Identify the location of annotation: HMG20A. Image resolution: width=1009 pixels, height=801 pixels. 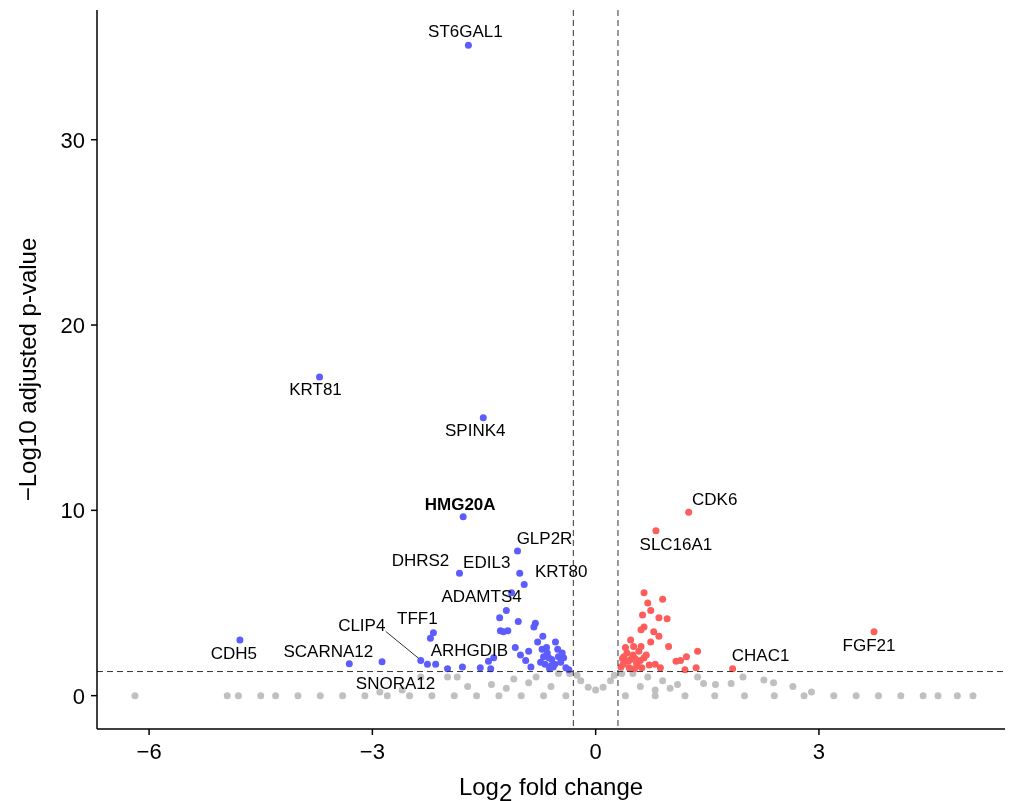
(460, 504).